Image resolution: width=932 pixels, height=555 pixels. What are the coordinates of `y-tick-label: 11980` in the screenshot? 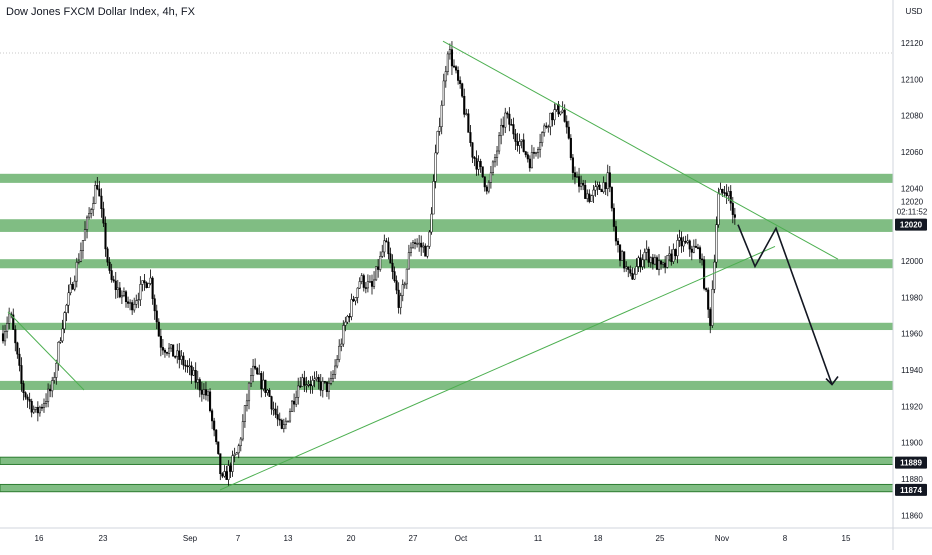 It's located at (912, 297).